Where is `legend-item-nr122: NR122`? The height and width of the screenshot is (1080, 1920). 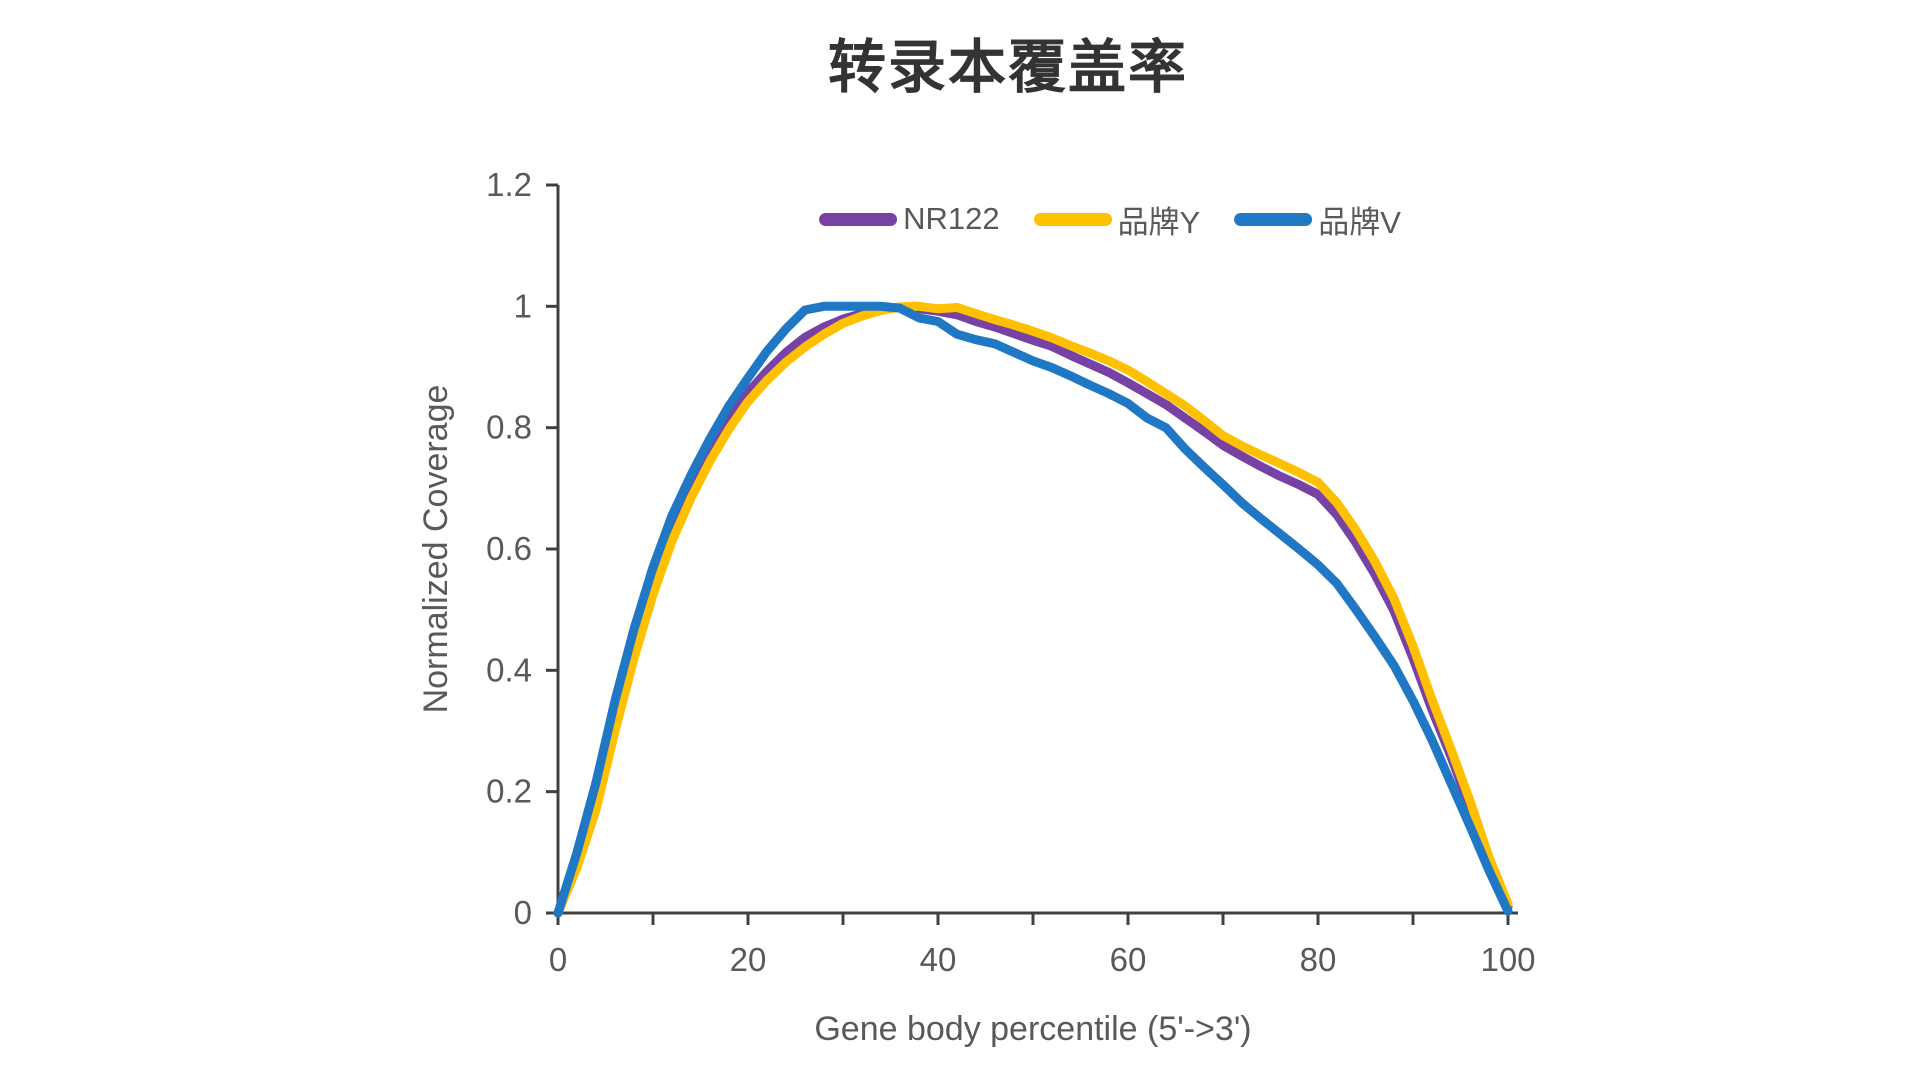
legend-item-nr122: NR122 is located at coordinates (909, 219).